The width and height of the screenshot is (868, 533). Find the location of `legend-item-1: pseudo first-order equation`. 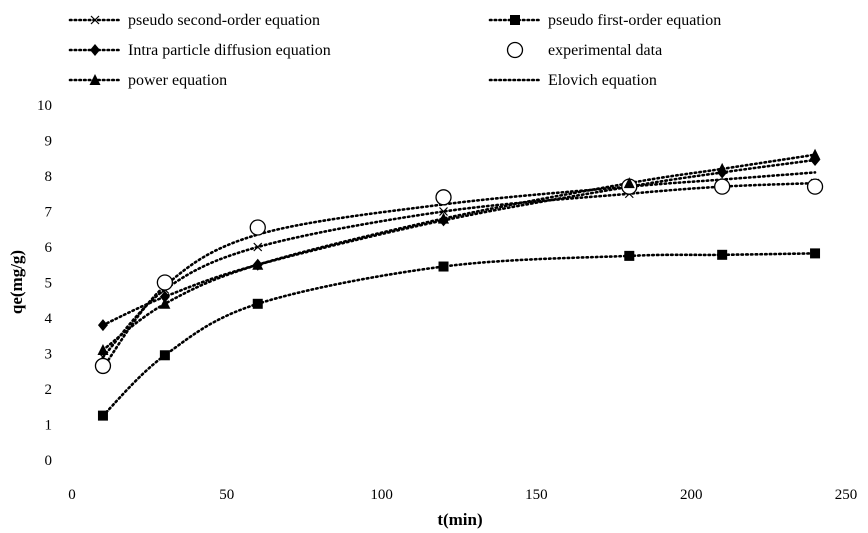

legend-item-1: pseudo first-order equation is located at coordinates (604, 20).